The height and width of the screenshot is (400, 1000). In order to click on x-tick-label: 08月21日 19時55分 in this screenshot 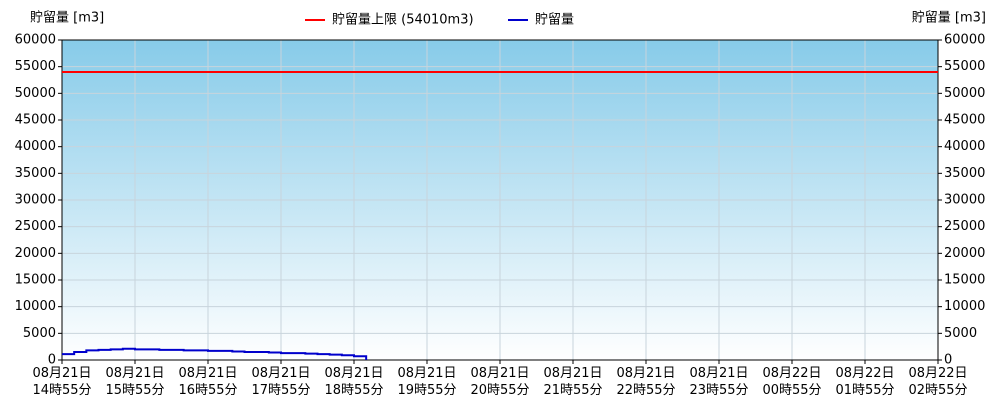, I will do `click(426, 382)`.